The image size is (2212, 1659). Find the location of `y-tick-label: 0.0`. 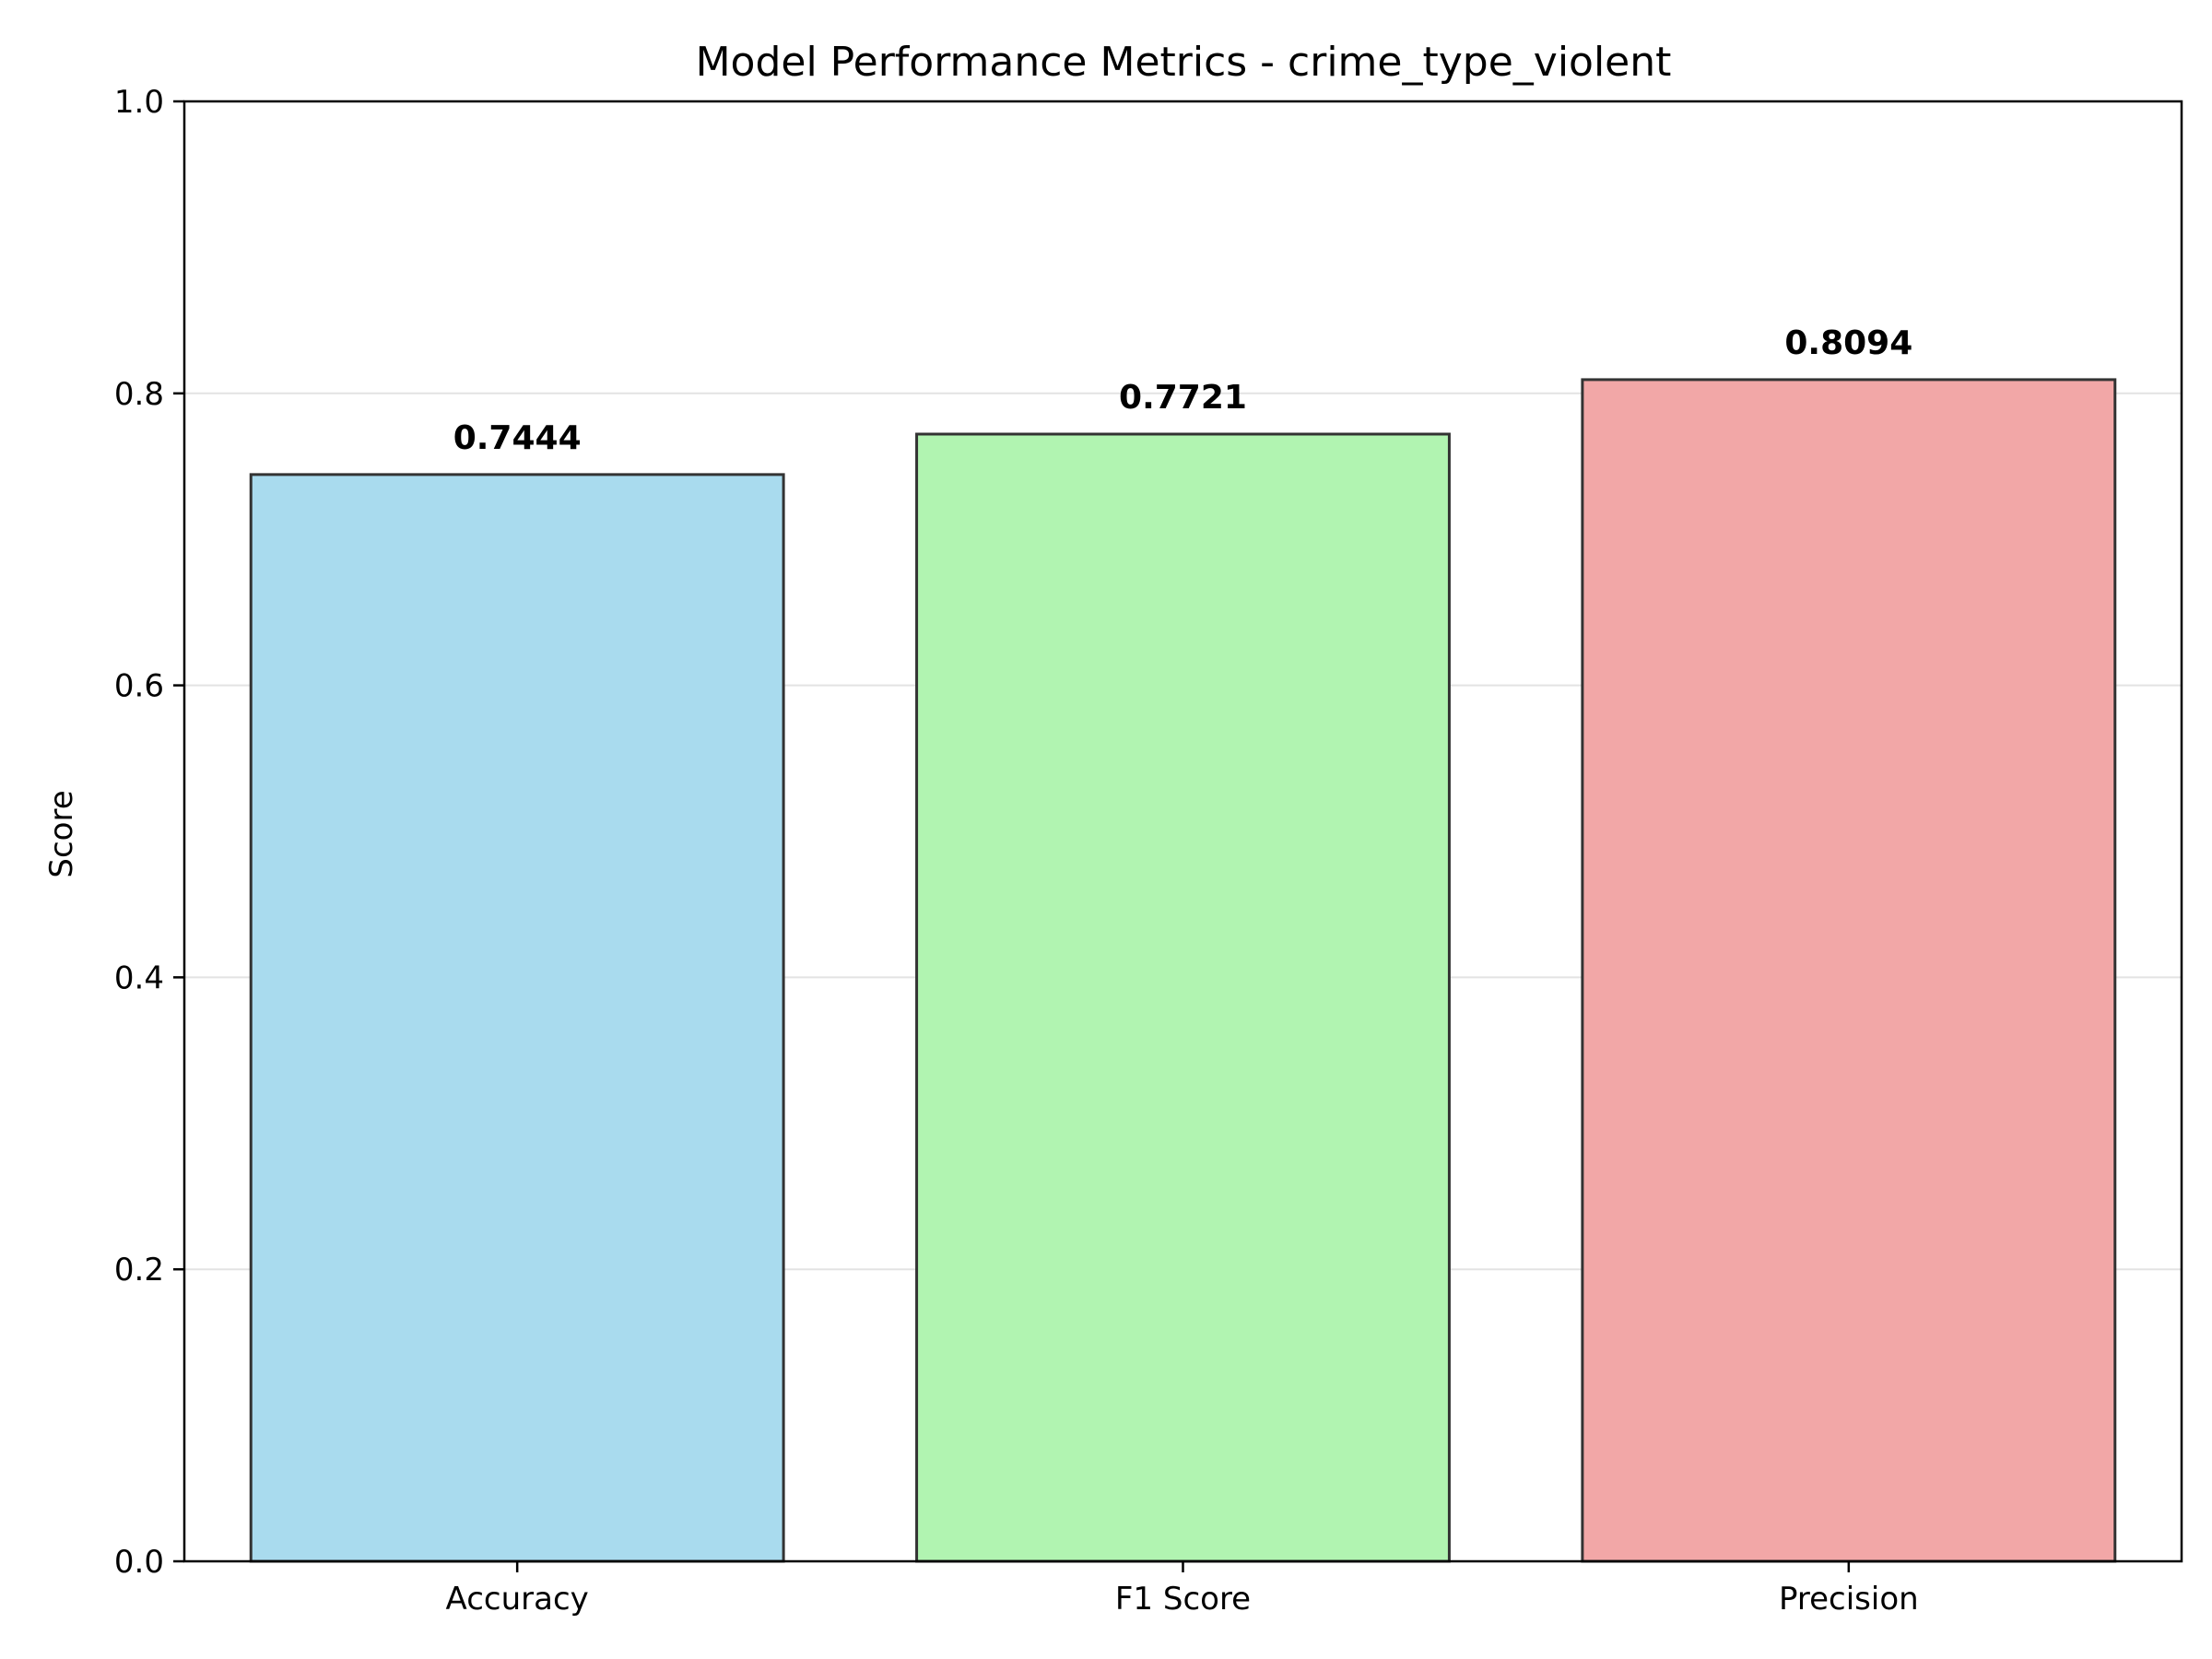

y-tick-label: 0.0 is located at coordinates (139, 1562).